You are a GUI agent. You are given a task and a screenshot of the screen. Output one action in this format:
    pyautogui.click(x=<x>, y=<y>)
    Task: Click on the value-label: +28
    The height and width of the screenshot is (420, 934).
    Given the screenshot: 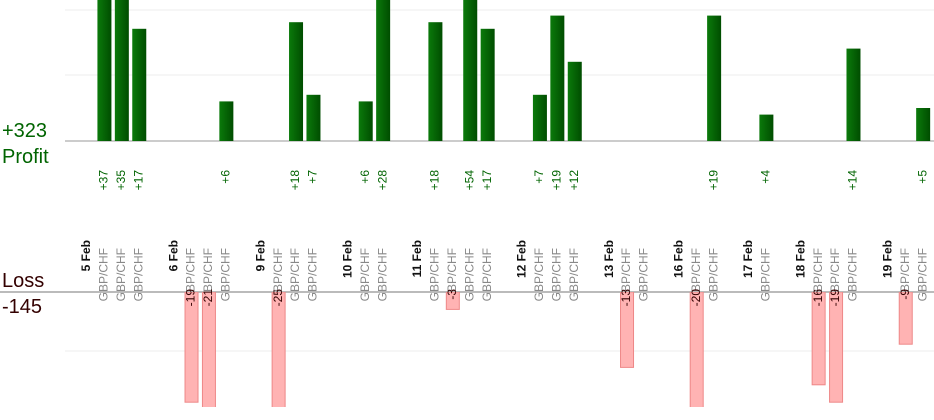 What is the action you would take?
    pyautogui.click(x=382, y=180)
    